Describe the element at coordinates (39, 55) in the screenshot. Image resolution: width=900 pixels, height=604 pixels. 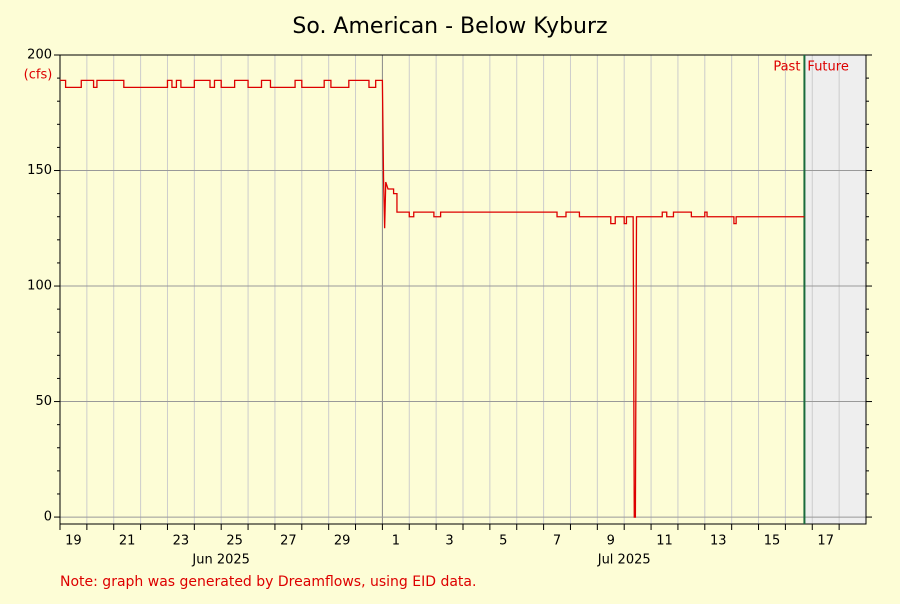
I see `y-tick-label: 200` at that location.